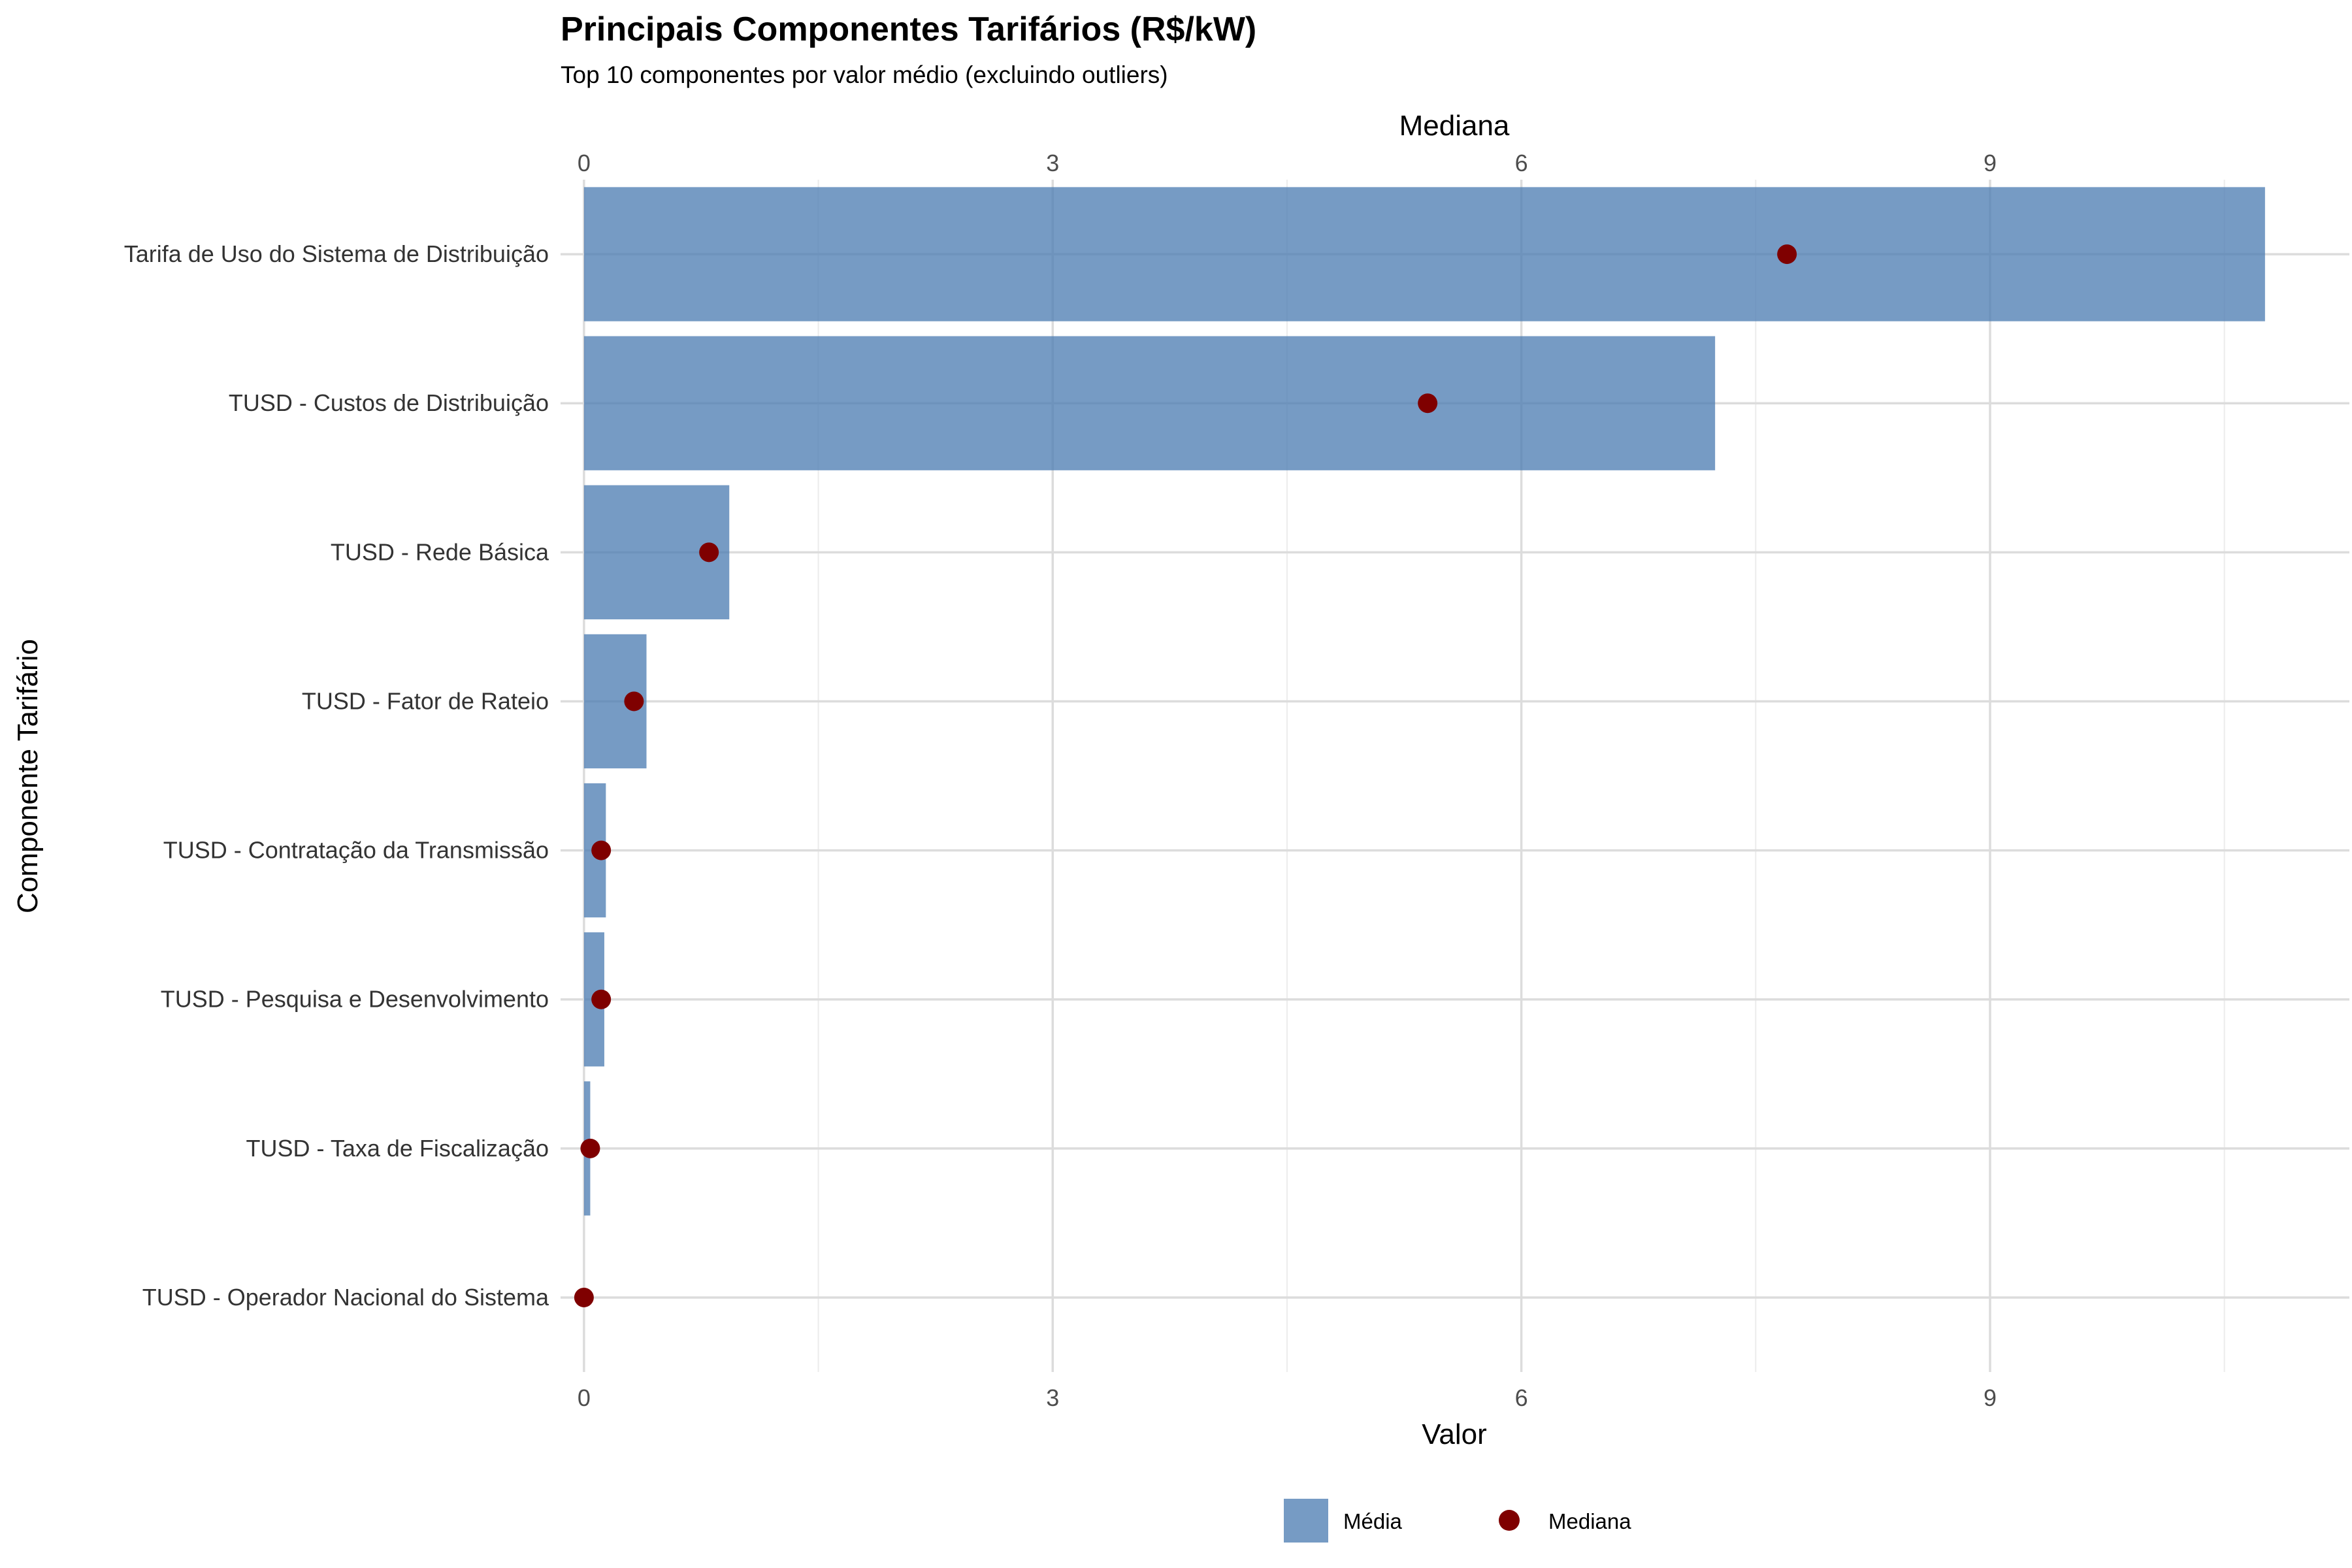  I want to click on top-tick-label: 3, so click(1052, 163).